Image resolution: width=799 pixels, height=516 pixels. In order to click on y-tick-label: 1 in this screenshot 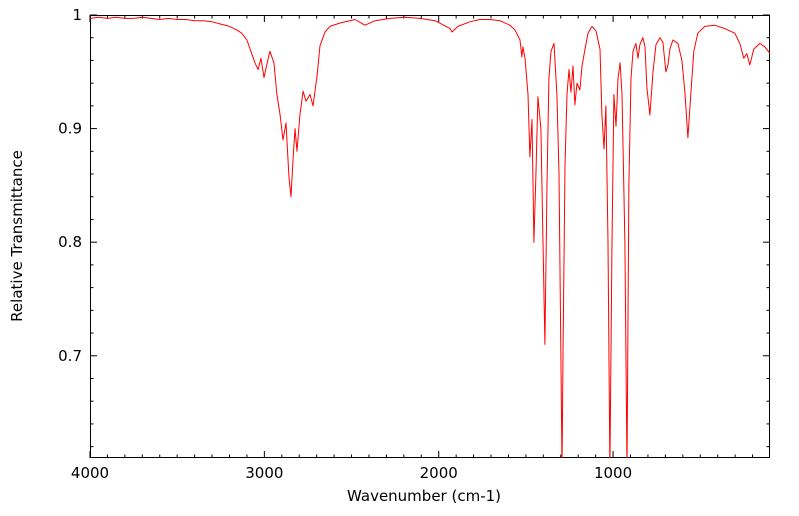, I will do `click(77, 15)`.